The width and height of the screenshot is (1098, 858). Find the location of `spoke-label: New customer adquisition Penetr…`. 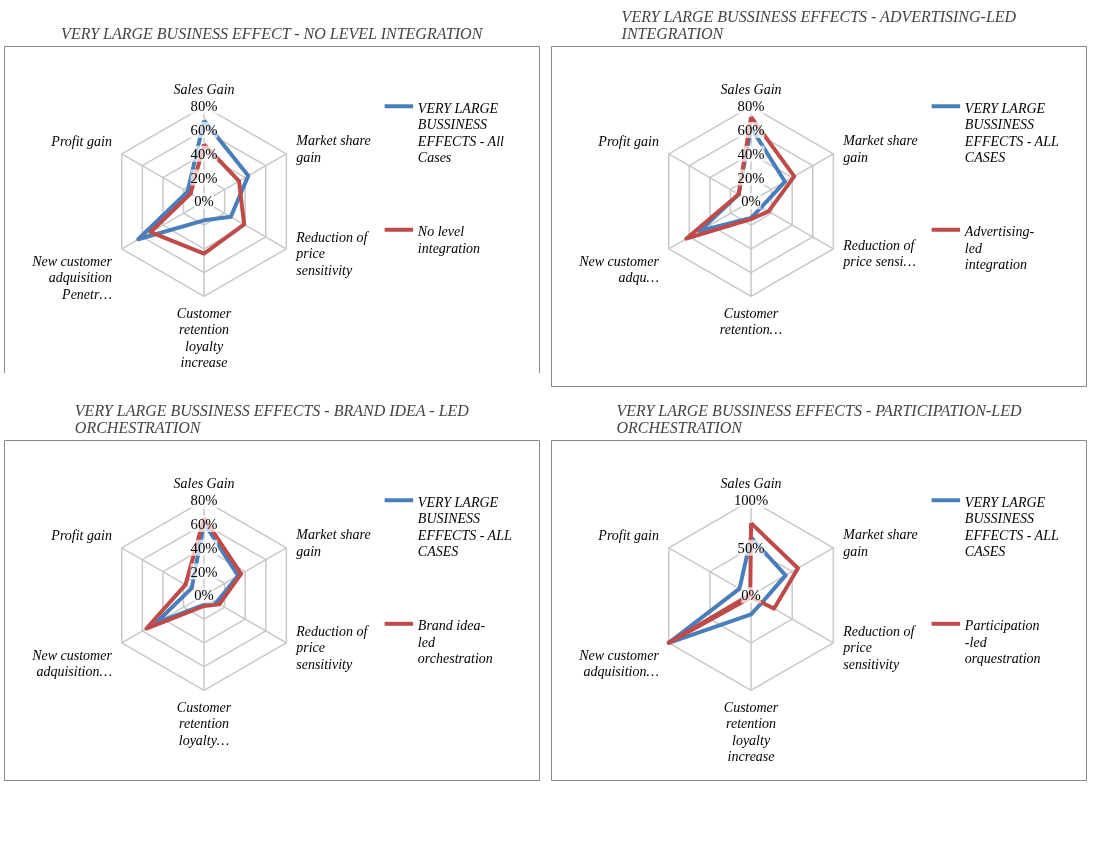

spoke-label: New customer adquisition Penetr… is located at coordinates (72, 277).